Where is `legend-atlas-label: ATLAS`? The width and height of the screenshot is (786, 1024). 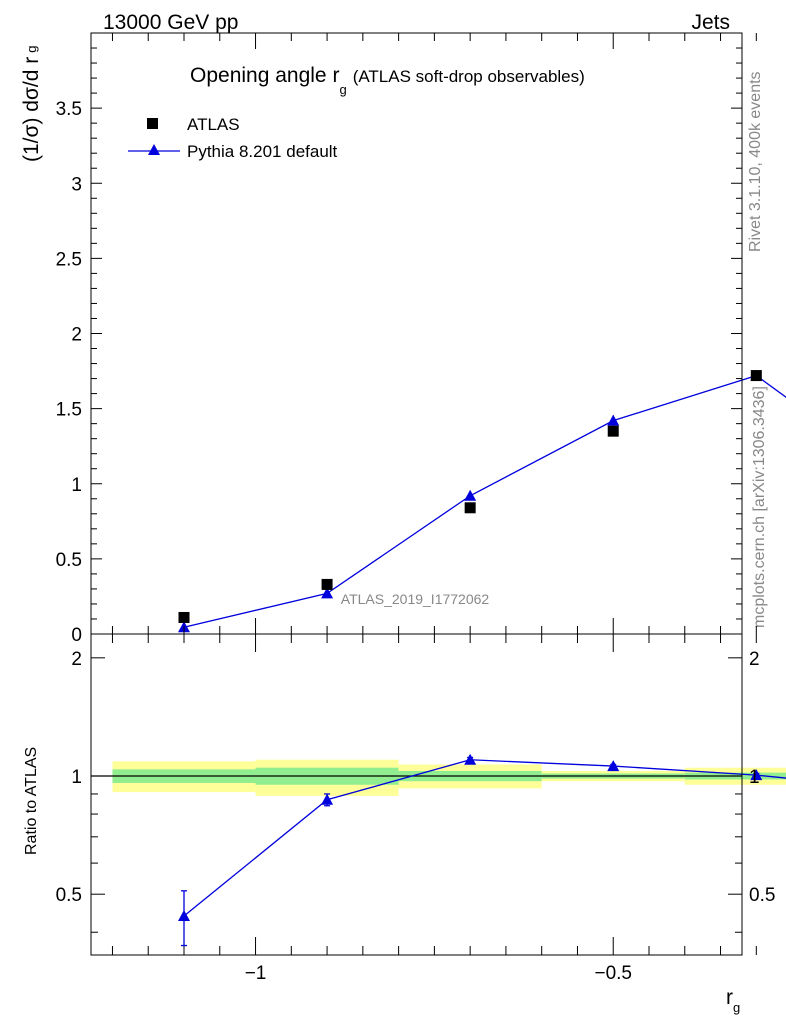 legend-atlas-label: ATLAS is located at coordinates (213, 124).